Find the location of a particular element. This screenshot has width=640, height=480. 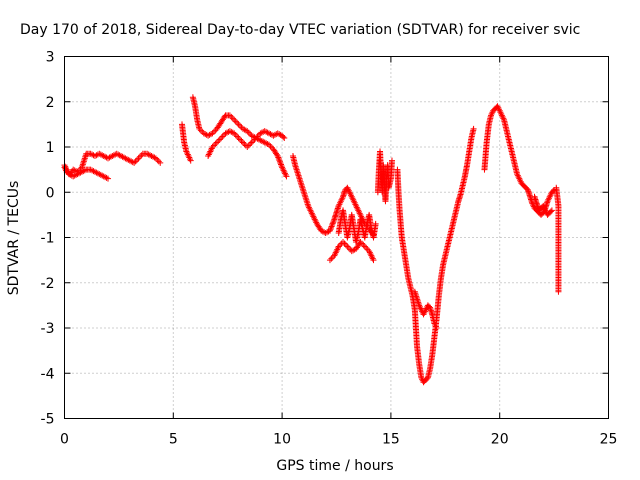

y-axis-title: SDTVAR / TECUs is located at coordinates (14, 238).